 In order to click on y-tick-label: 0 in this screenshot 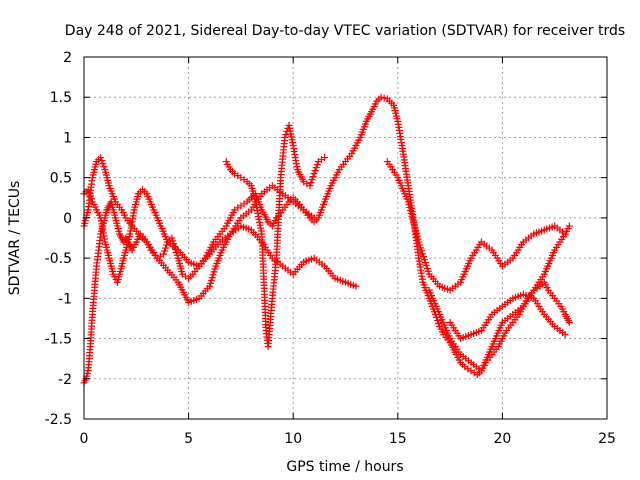, I will do `click(67, 219)`.